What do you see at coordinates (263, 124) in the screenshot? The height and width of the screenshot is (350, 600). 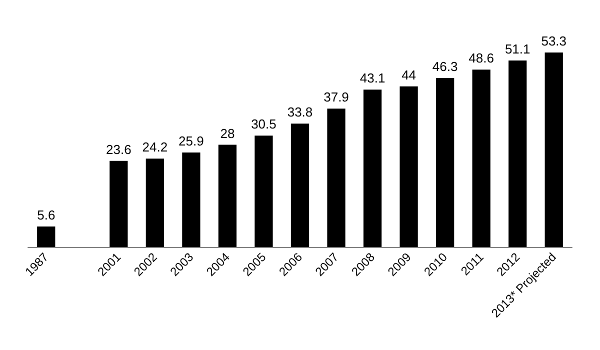 I see `data-label: 30.5` at bounding box center [263, 124].